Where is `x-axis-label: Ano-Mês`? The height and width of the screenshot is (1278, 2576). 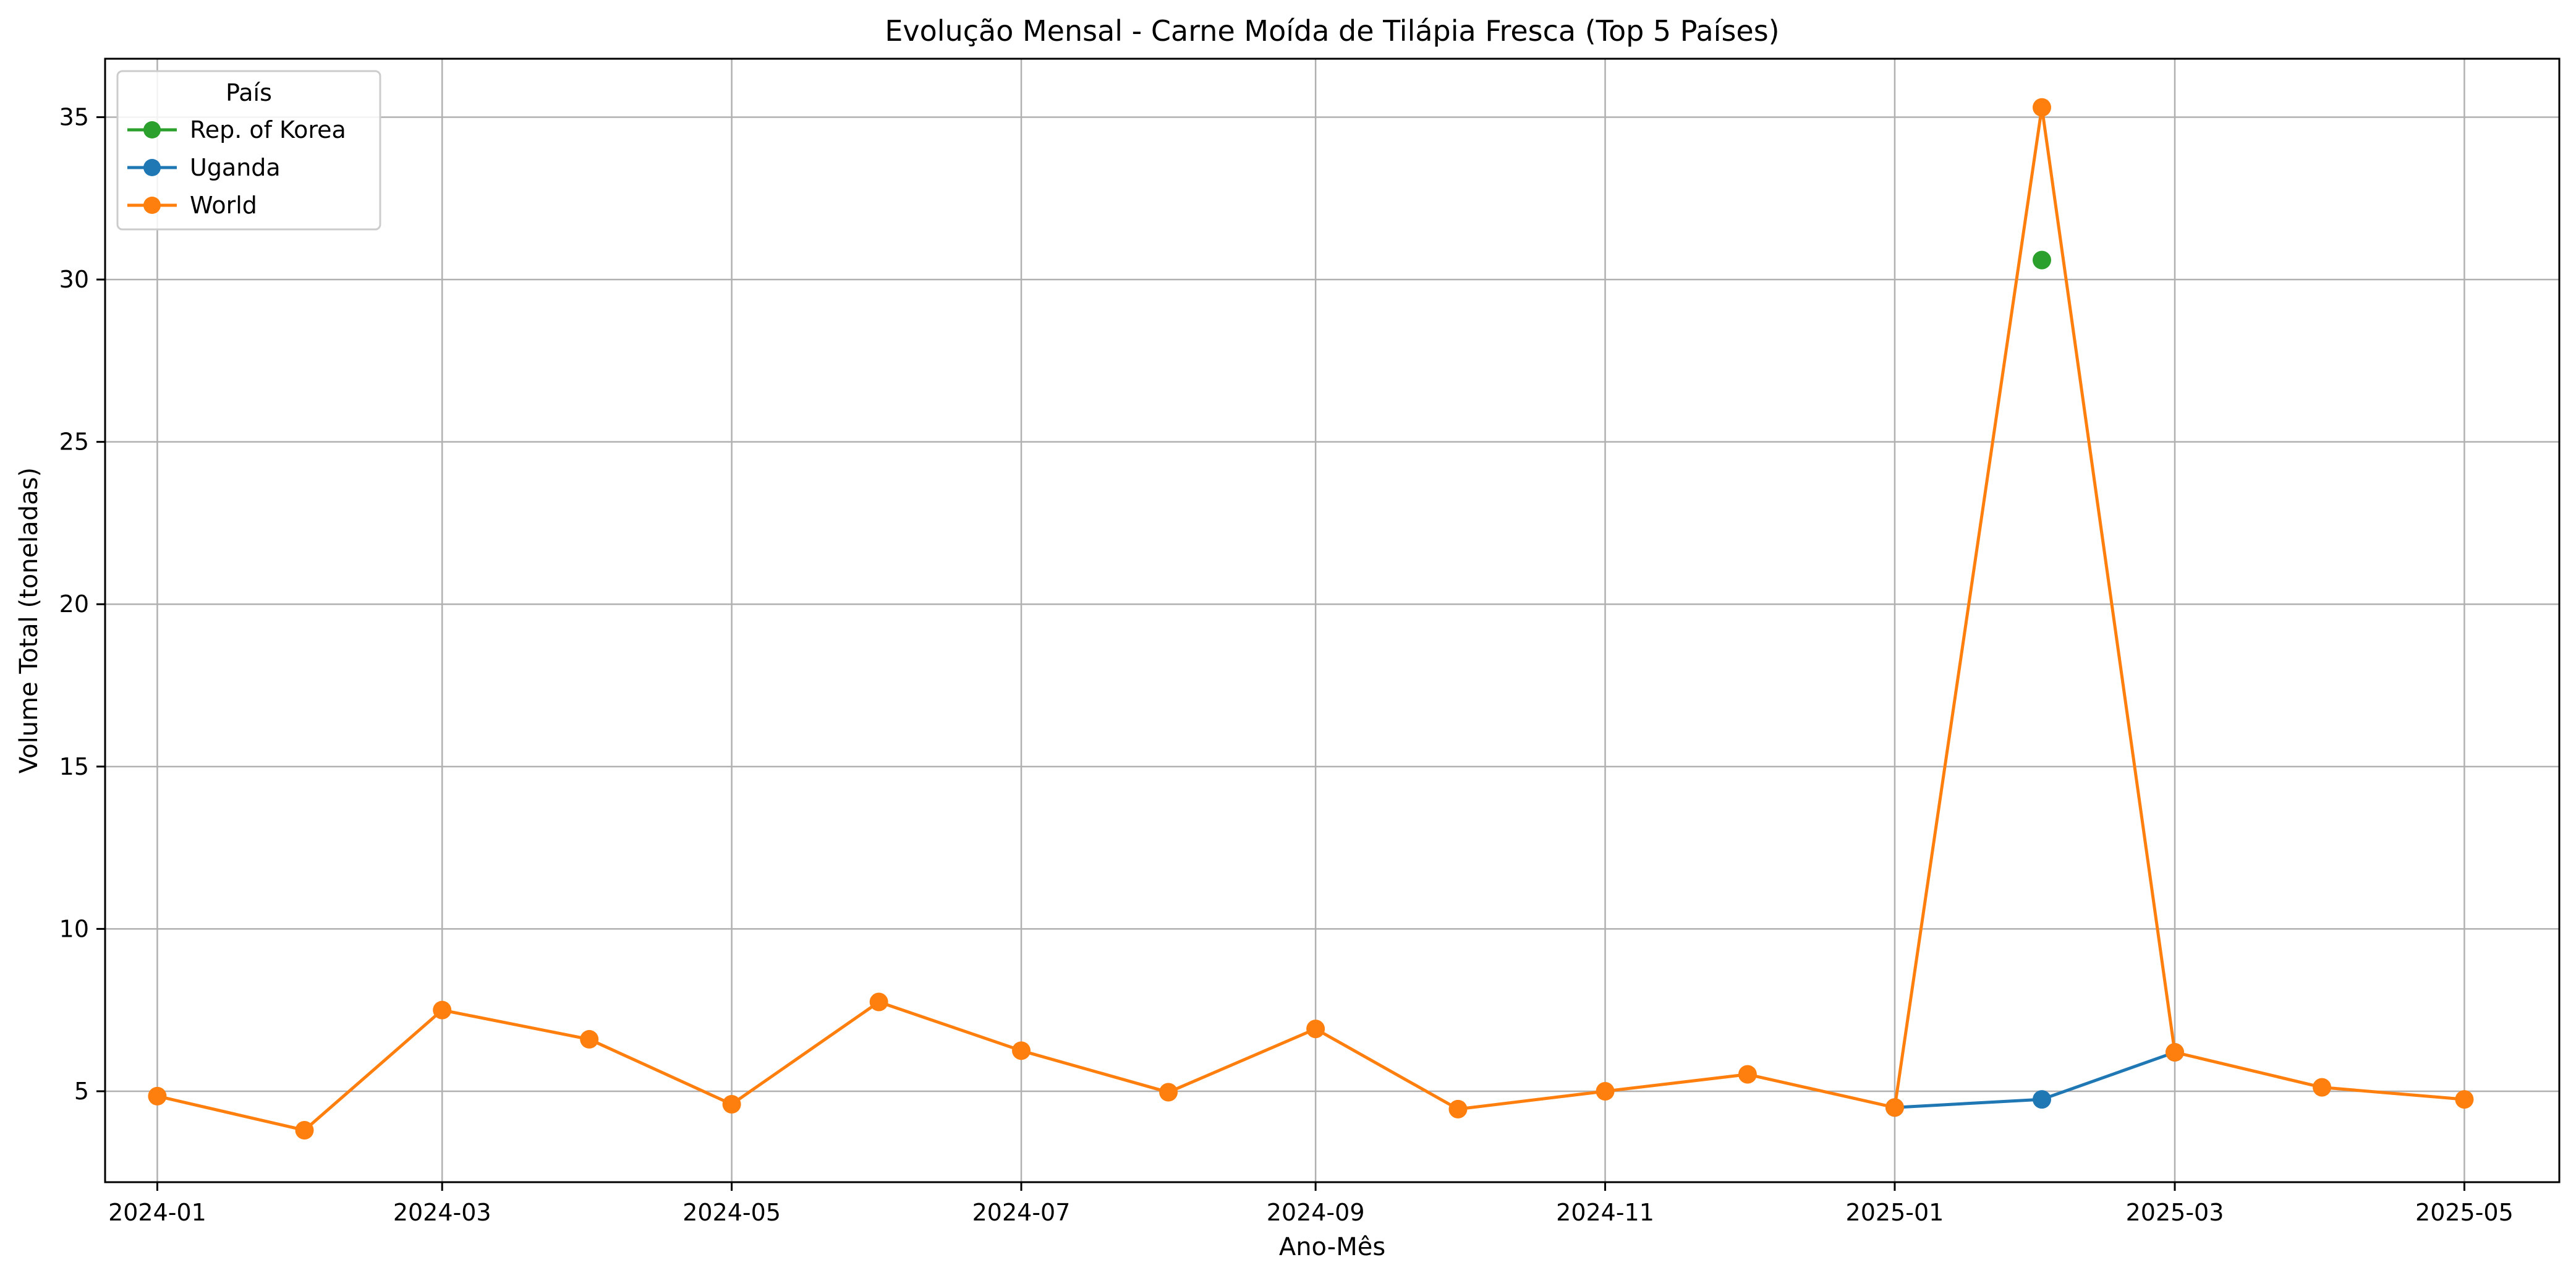
x-axis-label: Ano-Mês is located at coordinates (1332, 1247).